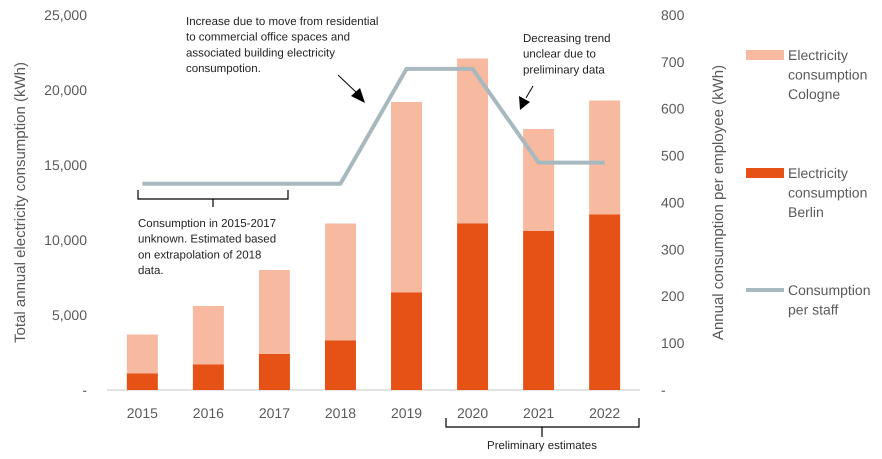 This screenshot has width=882, height=459. Describe the element at coordinates (673, 249) in the screenshot. I see `y2-tick-label: 300` at that location.